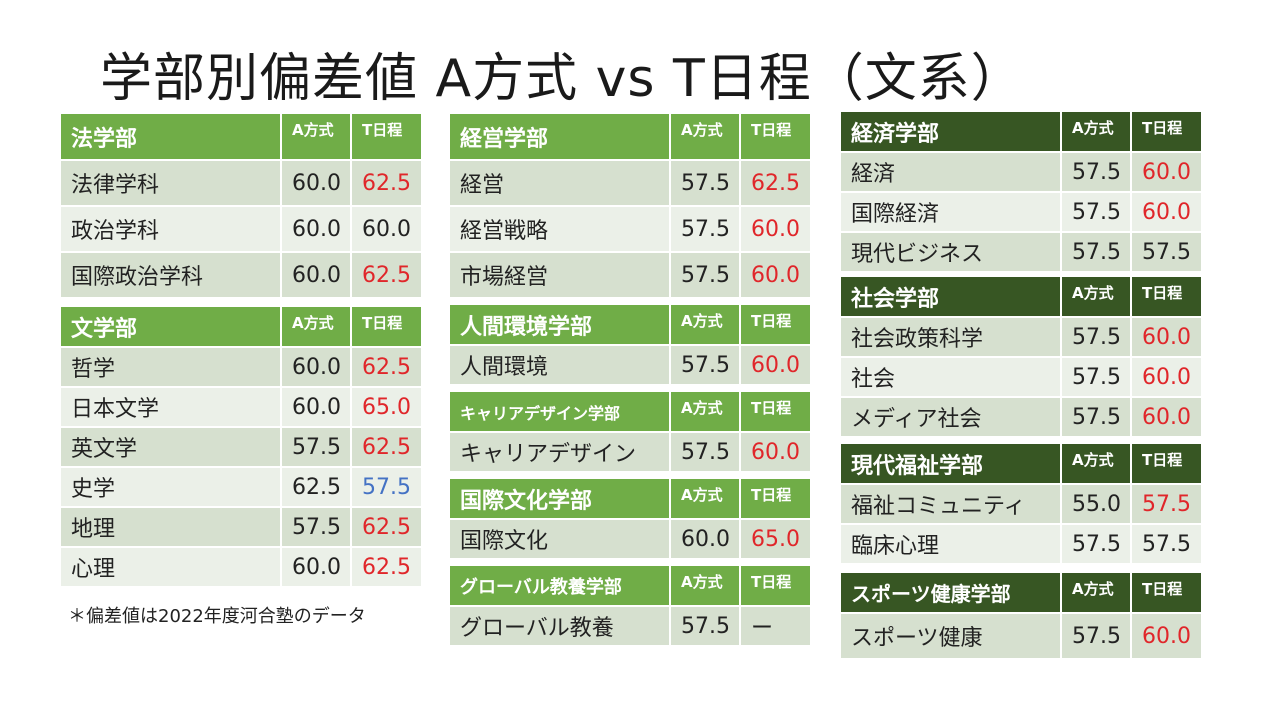 The height and width of the screenshot is (720, 1280). I want to click on table-row: グローバル教養 57.5 ー, so click(630, 626).